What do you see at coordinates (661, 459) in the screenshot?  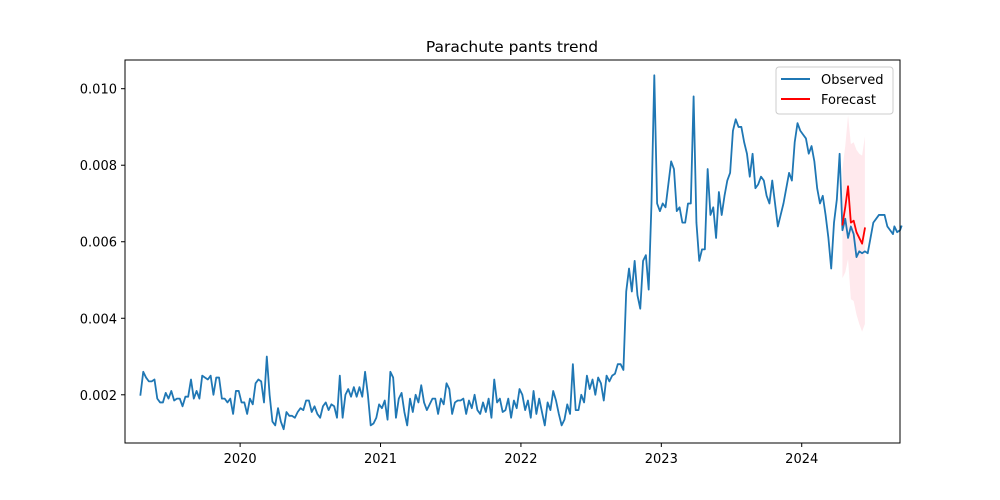 I see `x-tick-label-2023: 2023` at bounding box center [661, 459].